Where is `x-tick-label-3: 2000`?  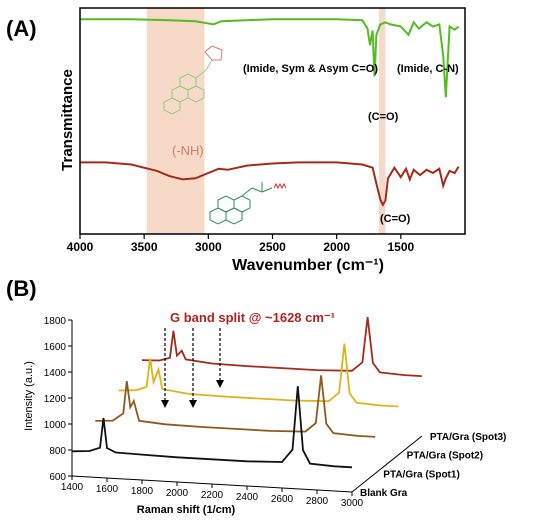
x-tick-label-3: 2000 is located at coordinates (177, 493).